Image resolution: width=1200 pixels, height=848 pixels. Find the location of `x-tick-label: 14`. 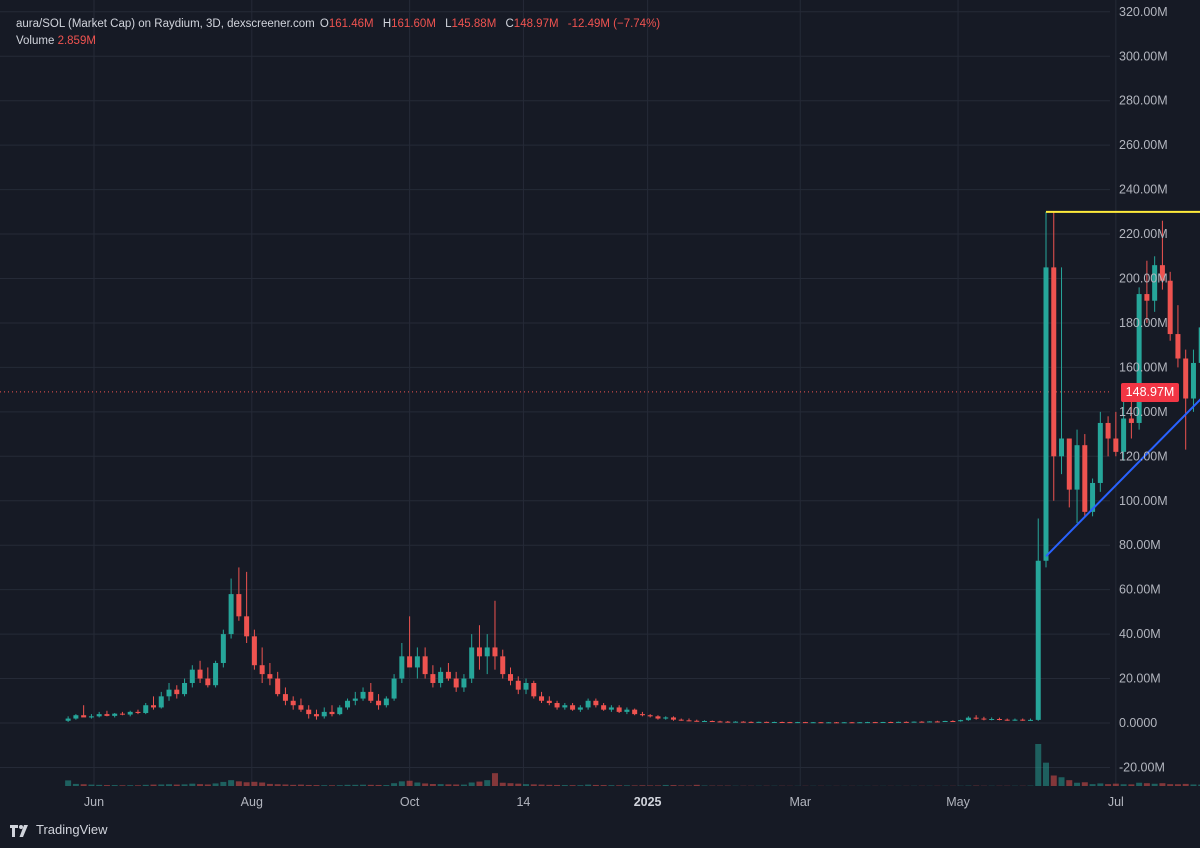

x-tick-label: 14 is located at coordinates (523, 802).